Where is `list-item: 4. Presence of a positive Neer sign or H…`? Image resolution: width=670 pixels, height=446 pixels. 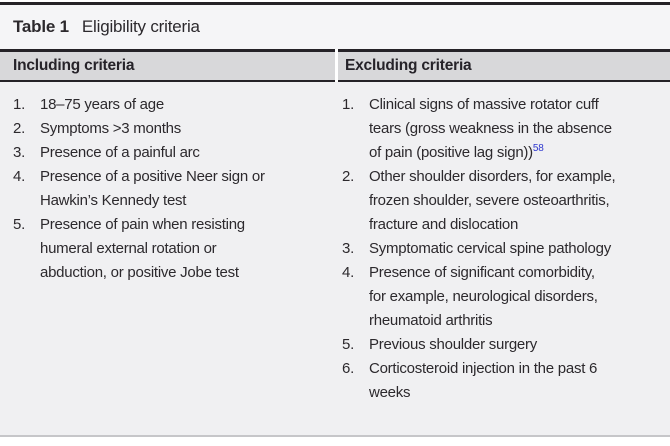 list-item: 4. Presence of a positive Neer sign or H… is located at coordinates (174, 189).